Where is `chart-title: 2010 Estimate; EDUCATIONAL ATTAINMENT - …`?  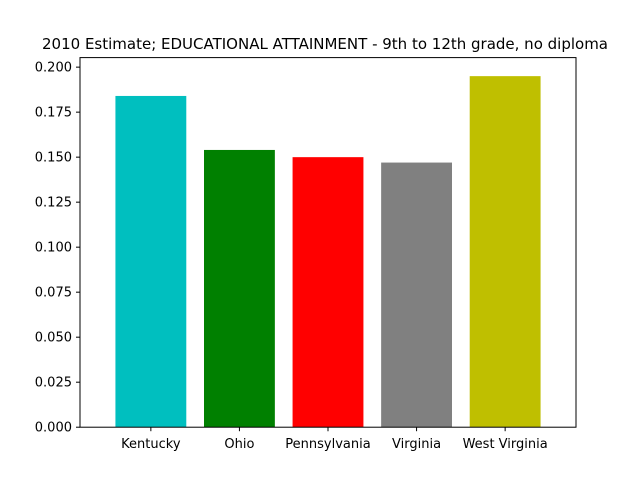
chart-title: 2010 Estimate; EDUCATIONAL ATTAINMENT - … is located at coordinates (325, 44).